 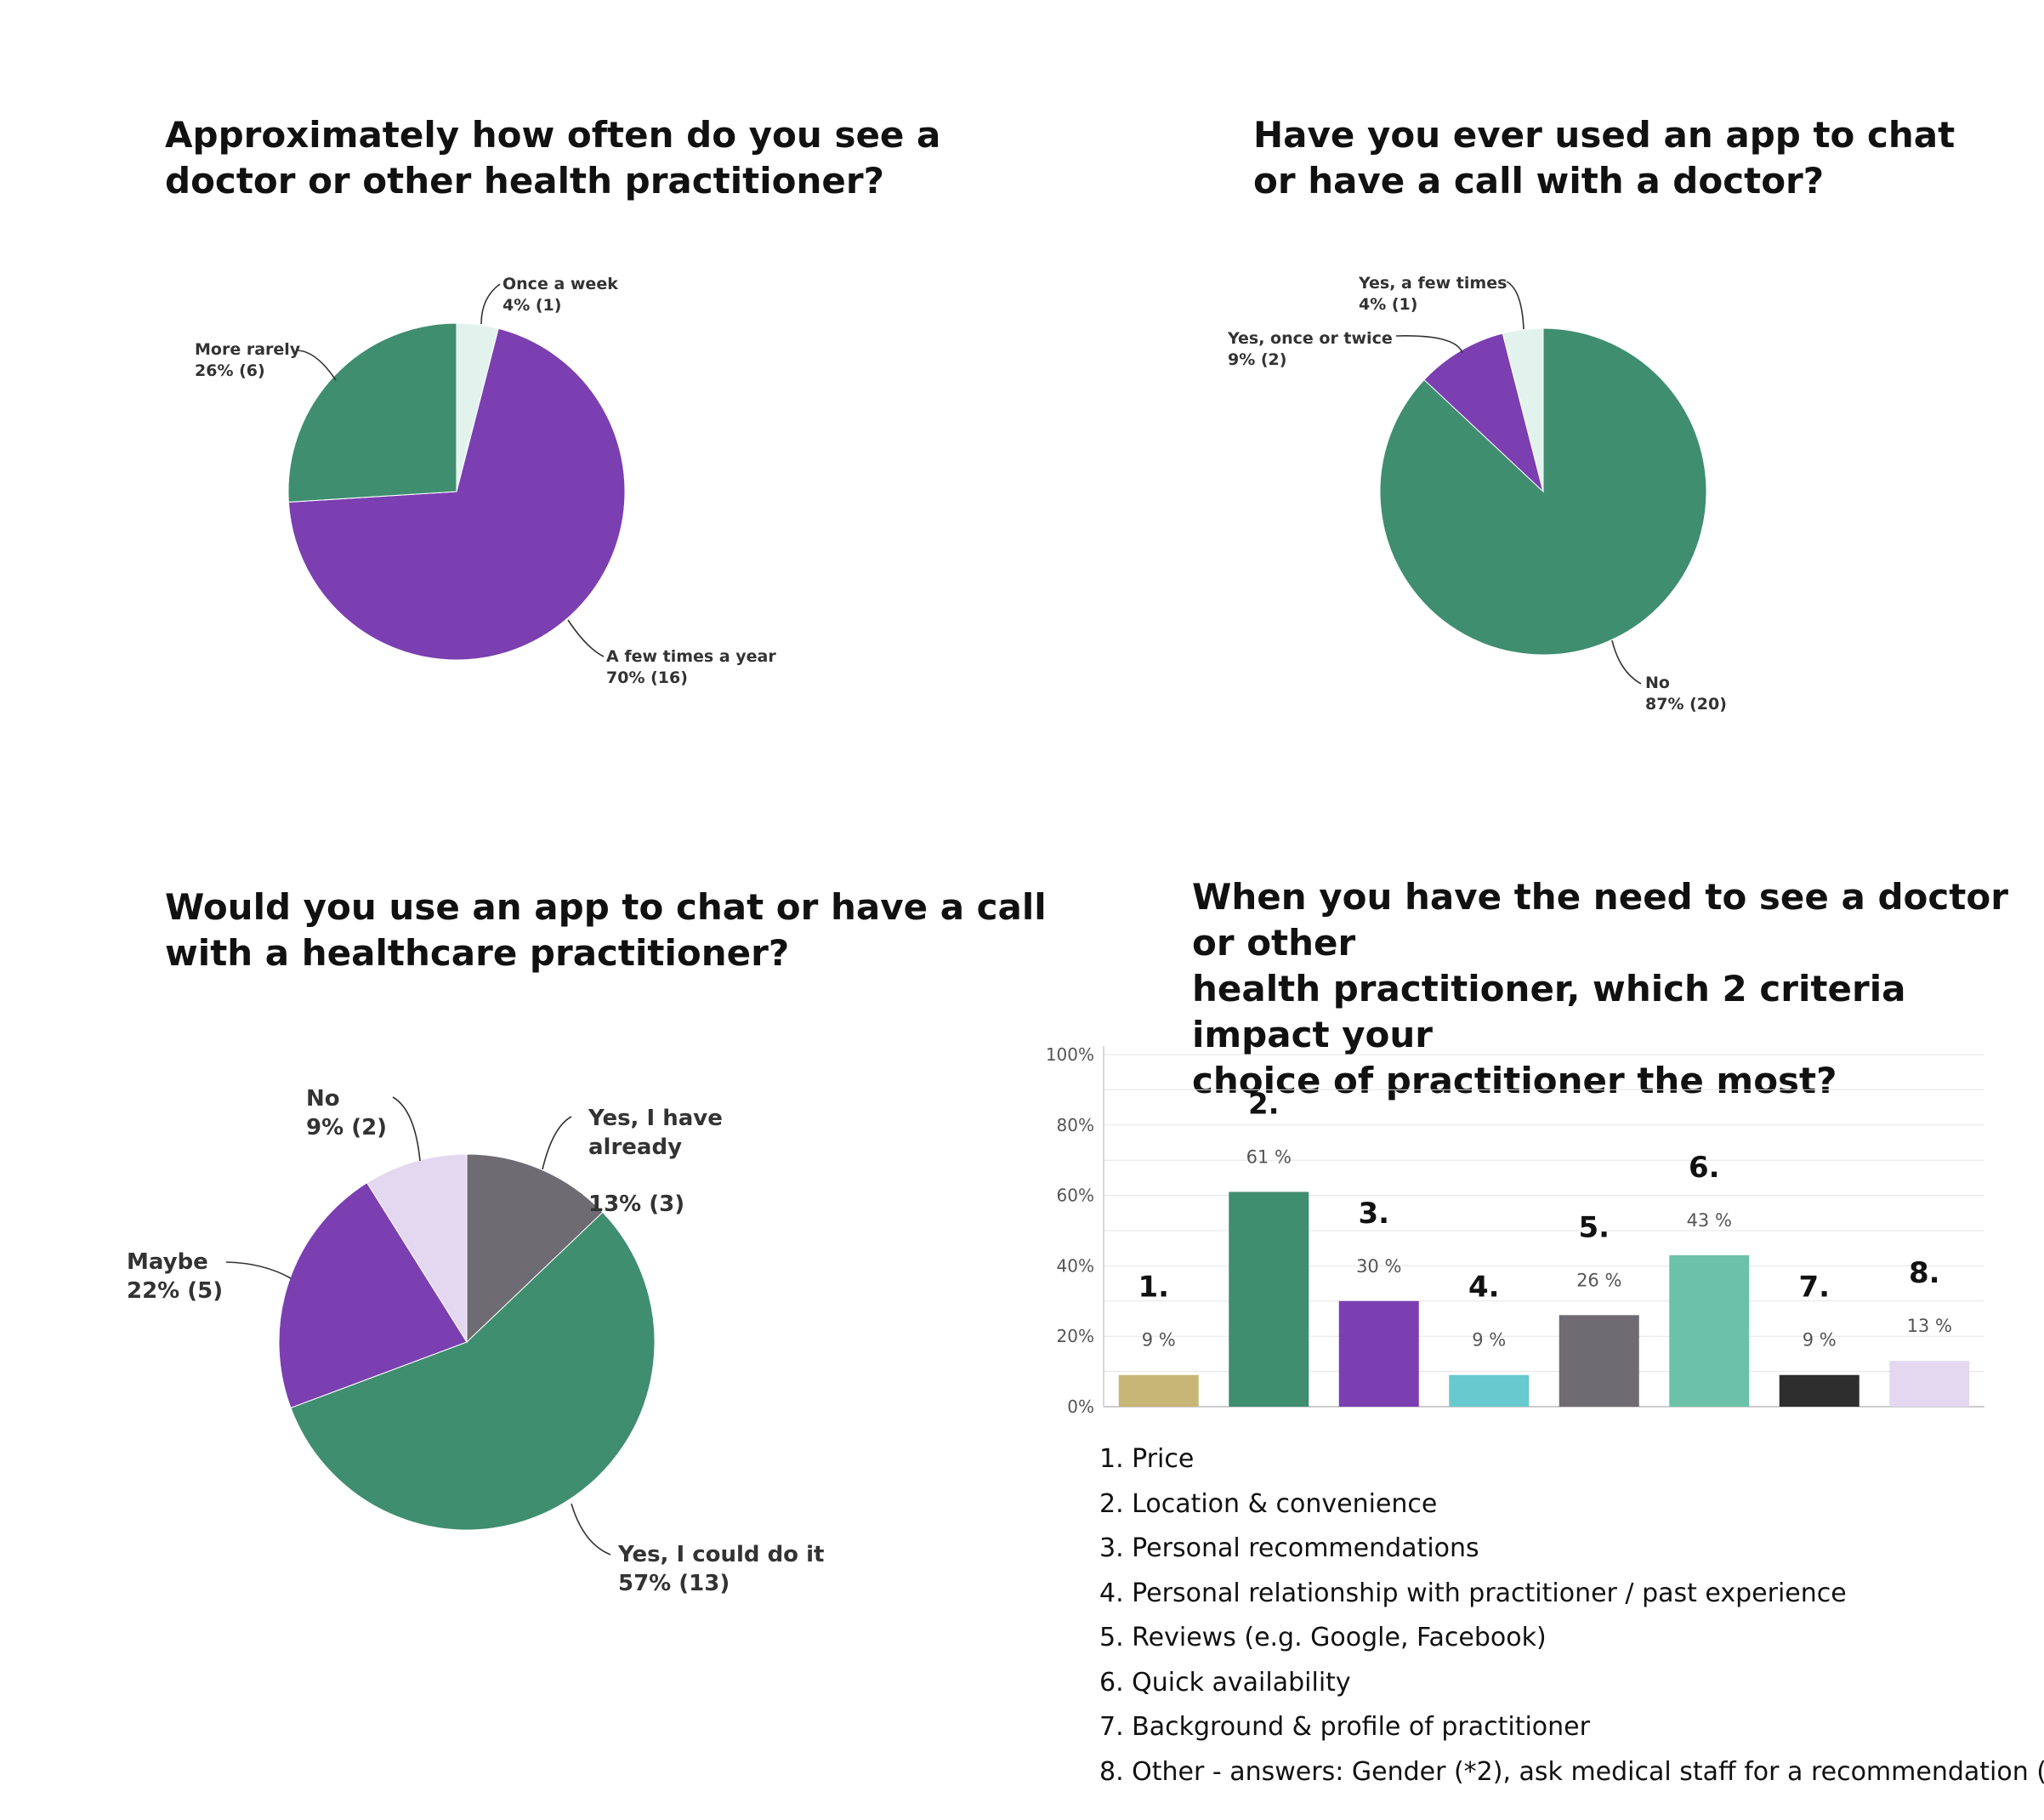 What do you see at coordinates (560, 295) in the screenshot?
I see `slice-label: Once a week 4% (1)` at bounding box center [560, 295].